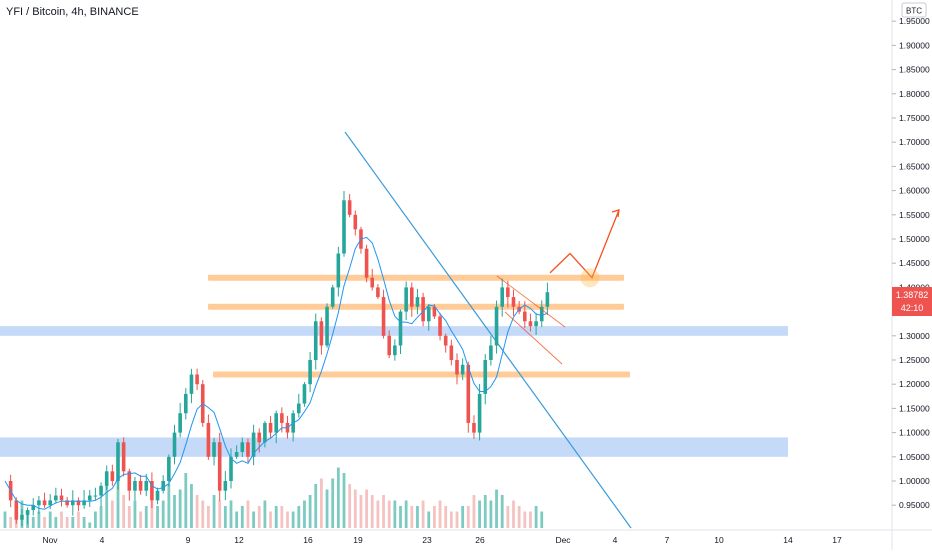 This screenshot has height=555, width=932. What do you see at coordinates (419, 326) in the screenshot?
I see `resistance-levels` at bounding box center [419, 326].